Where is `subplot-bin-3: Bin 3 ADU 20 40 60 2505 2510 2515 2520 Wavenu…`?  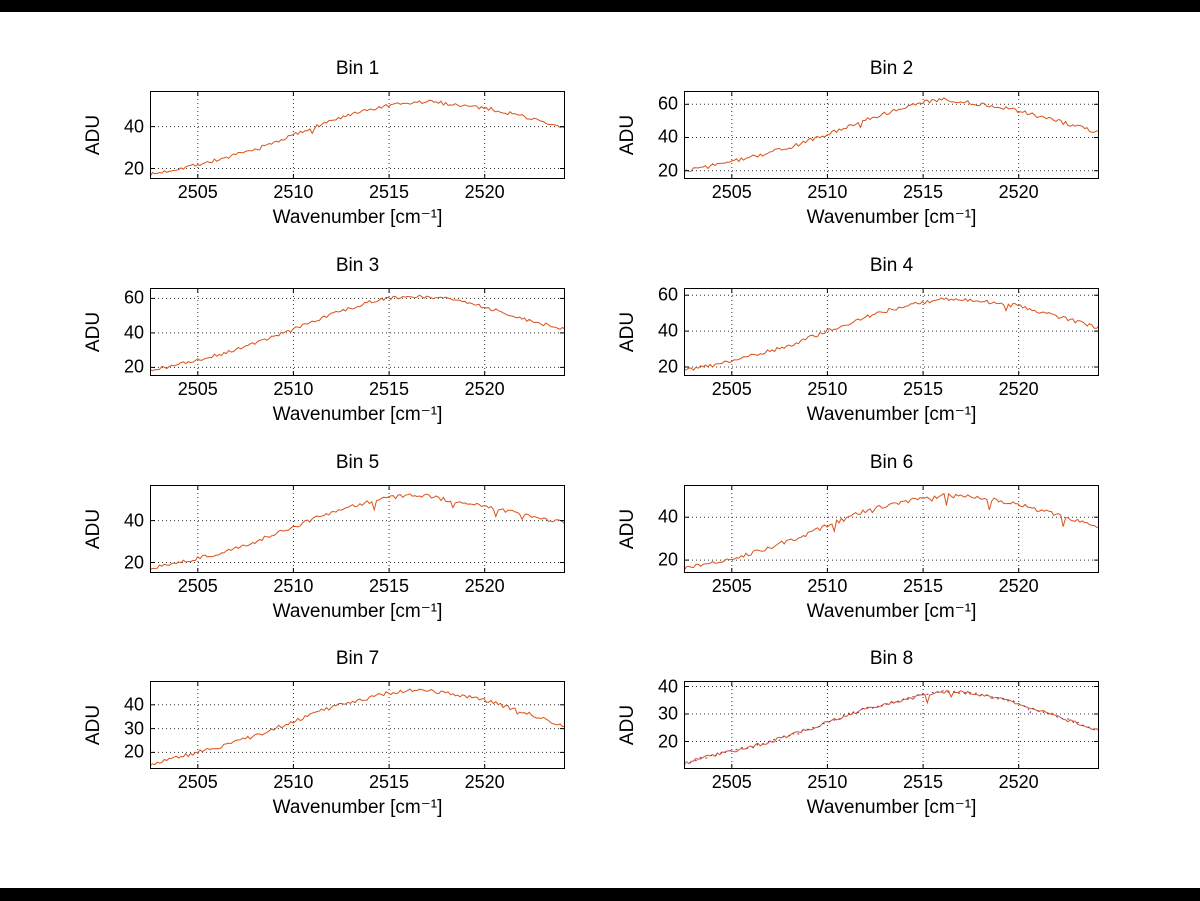 subplot-bin-3: Bin 3 ADU 20 40 60 2505 2510 2515 2520 Wavenu… is located at coordinates (338, 352).